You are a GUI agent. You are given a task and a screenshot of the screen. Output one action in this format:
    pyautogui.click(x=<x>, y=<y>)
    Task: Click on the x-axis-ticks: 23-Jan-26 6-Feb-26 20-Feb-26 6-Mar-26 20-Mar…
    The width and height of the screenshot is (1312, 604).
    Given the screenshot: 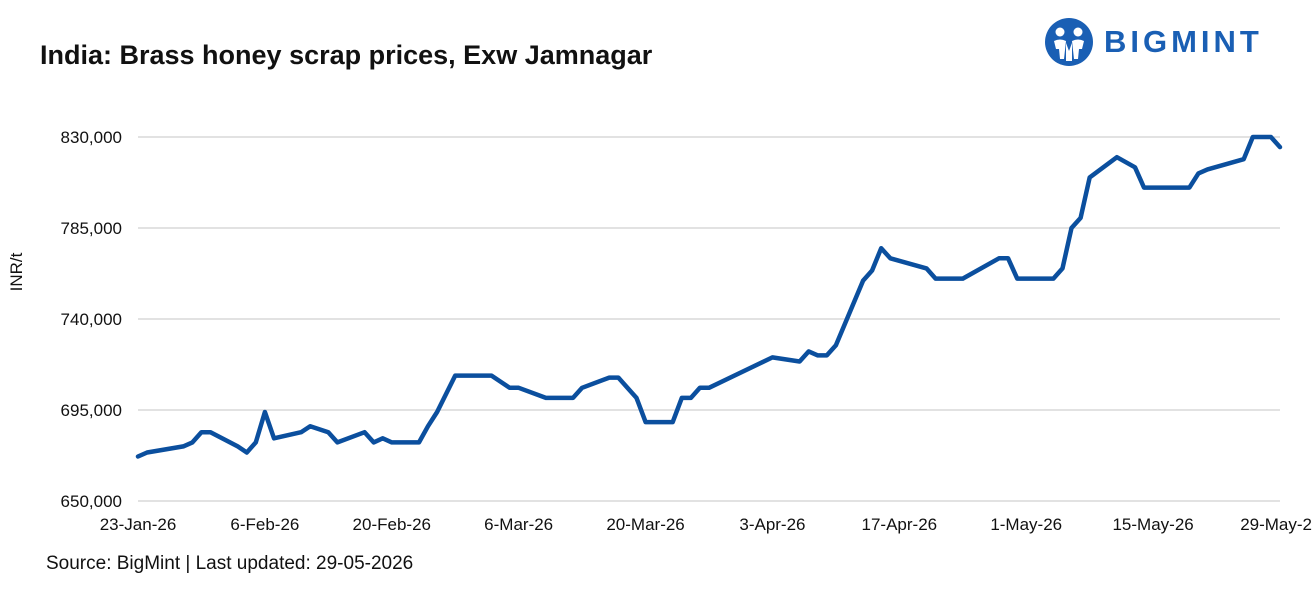 What is the action you would take?
    pyautogui.click(x=706, y=524)
    